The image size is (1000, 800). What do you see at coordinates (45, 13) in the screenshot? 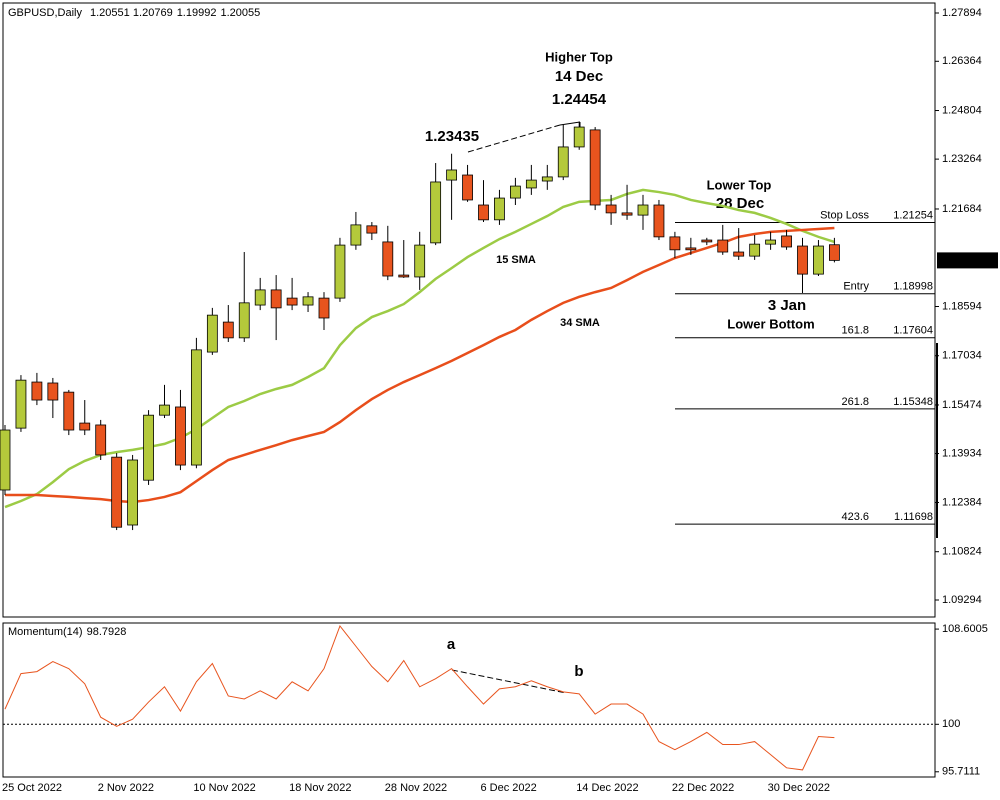
I see `symbol: GBPUSD,Daily` at bounding box center [45, 13].